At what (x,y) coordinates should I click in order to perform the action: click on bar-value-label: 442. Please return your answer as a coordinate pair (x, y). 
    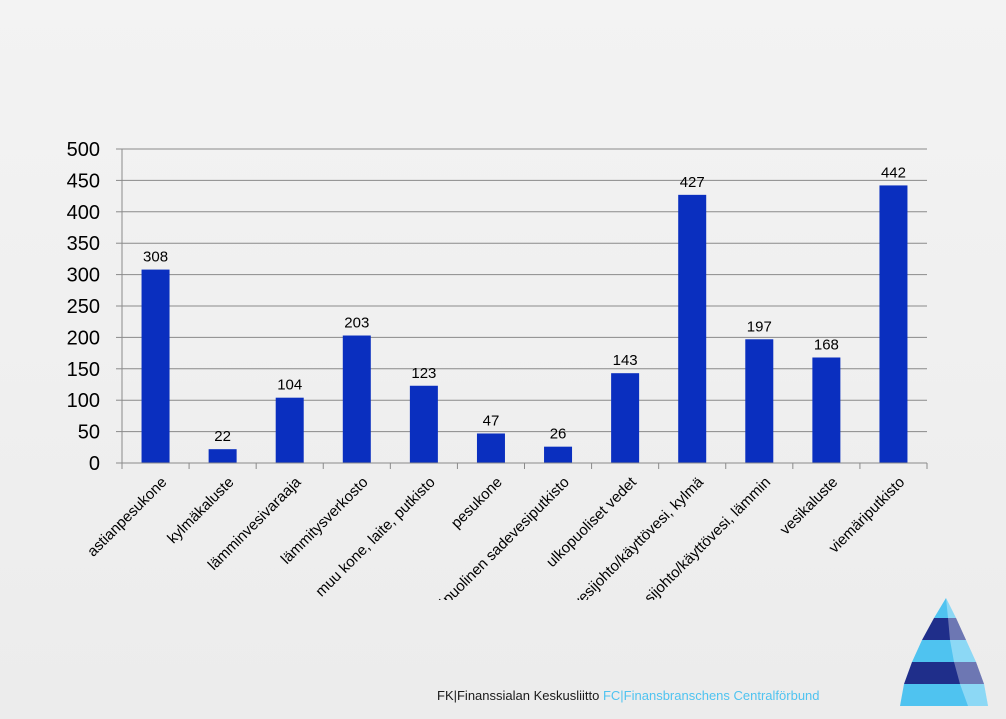
    Looking at the image, I should click on (893, 172).